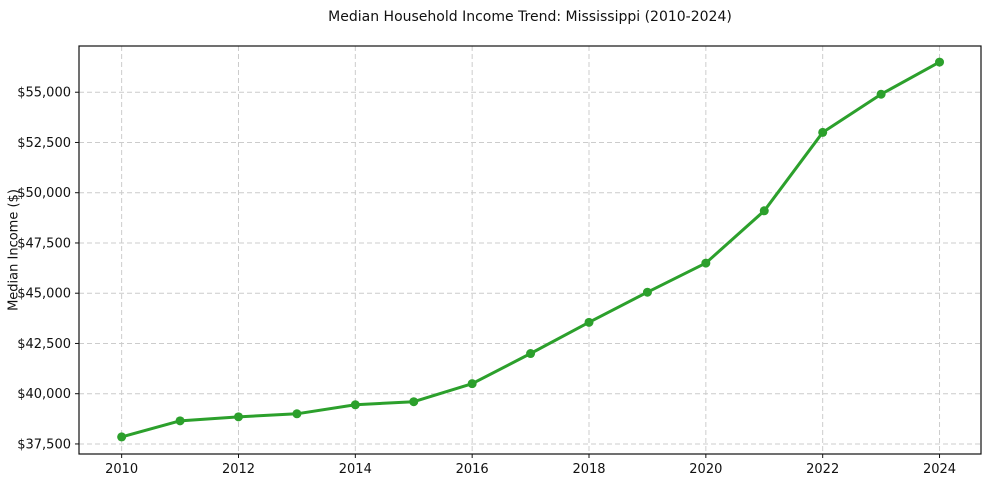  I want to click on y-tick-label: $37,500, so click(44, 444).